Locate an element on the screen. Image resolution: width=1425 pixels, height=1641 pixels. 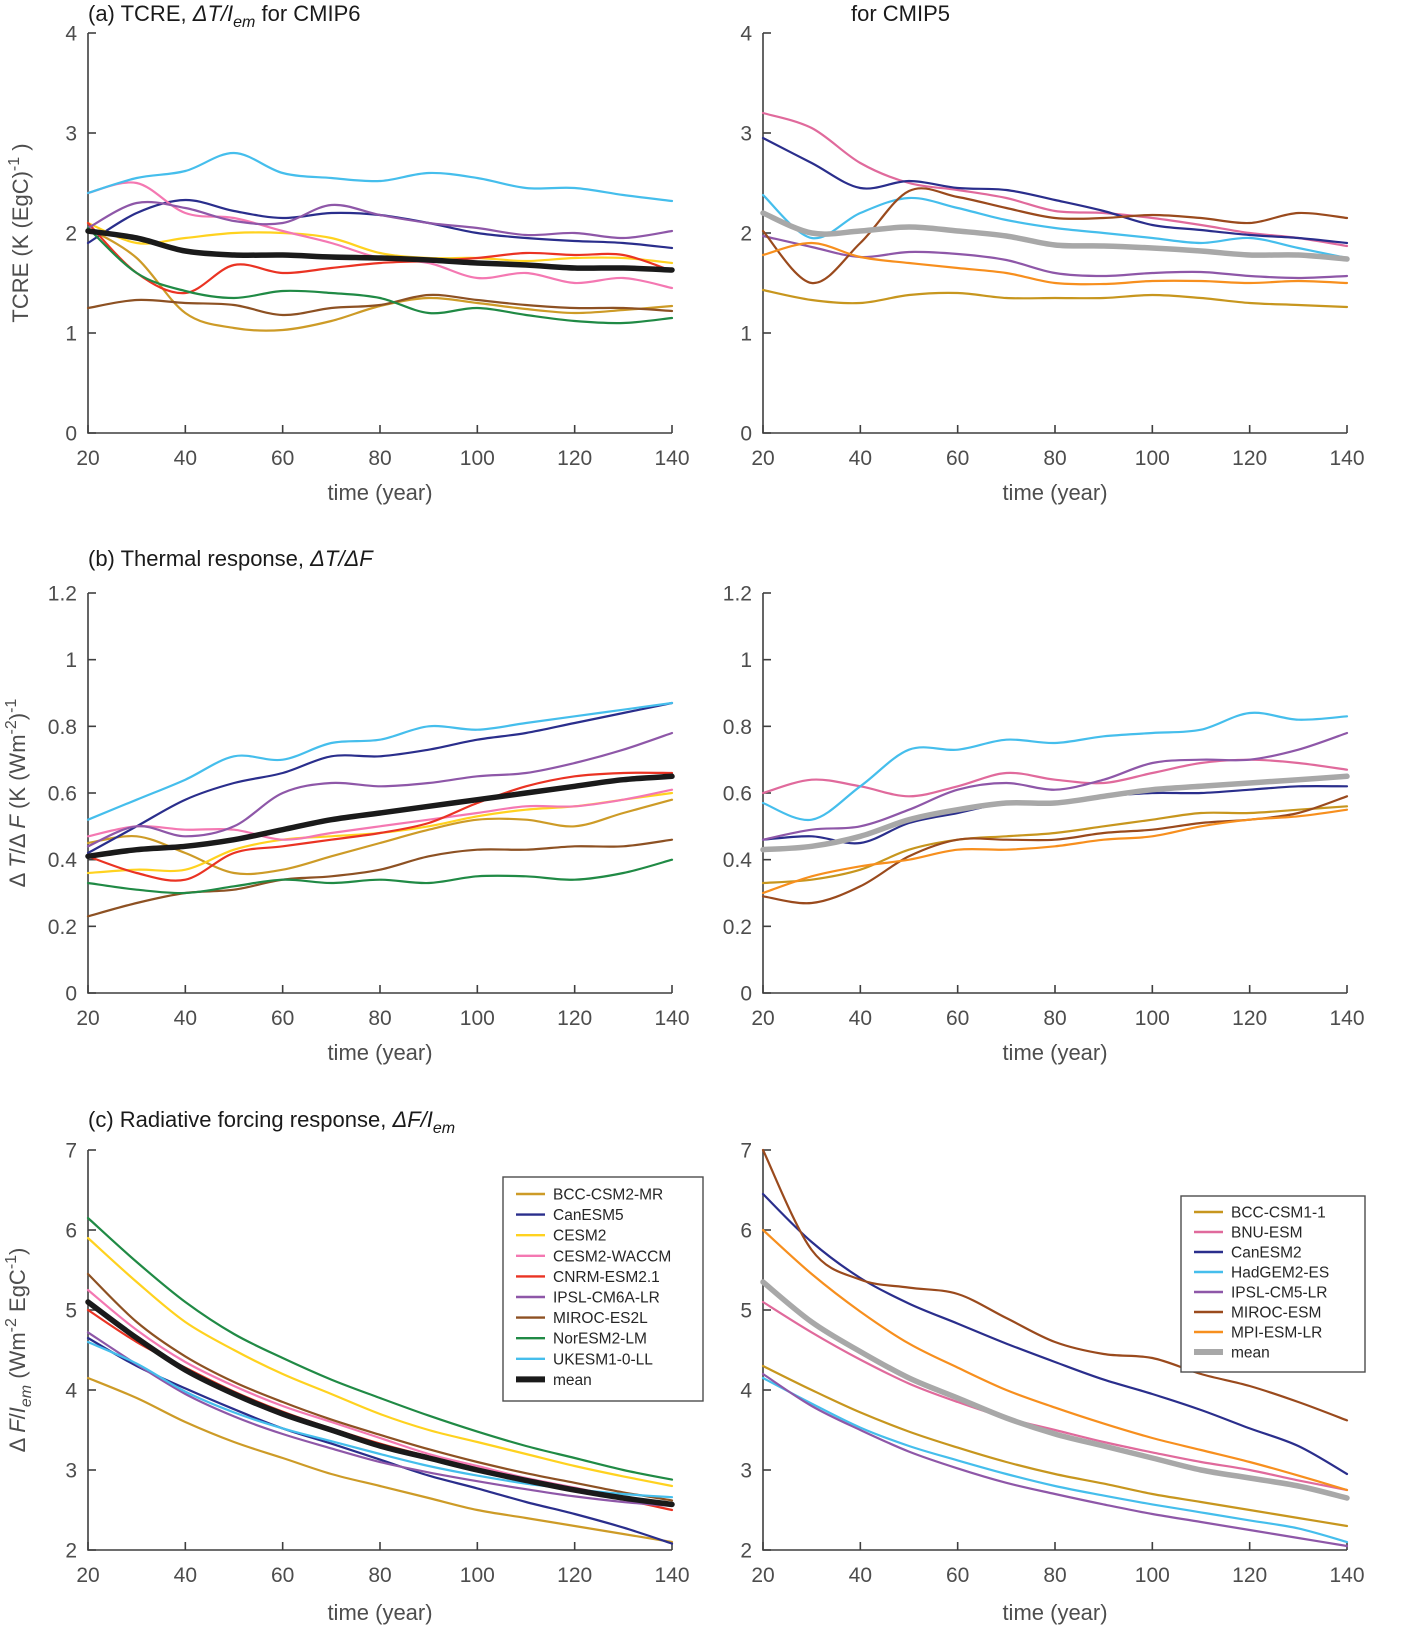
panel-title: (b) Thermal response, ΔT/ΔF is located at coordinates (231, 558).